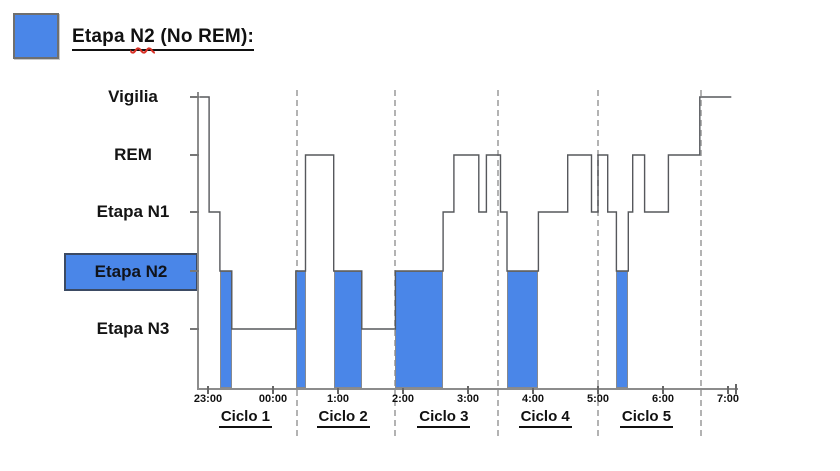 The image size is (840, 471). I want to click on x-tick-label: 23:00, so click(208, 399).